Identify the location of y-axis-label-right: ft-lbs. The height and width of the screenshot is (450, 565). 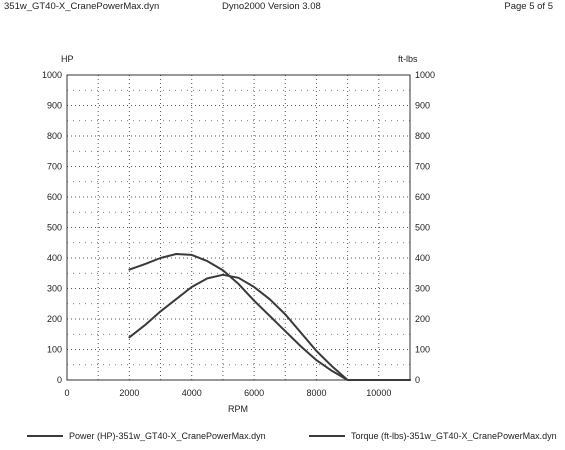
(408, 59).